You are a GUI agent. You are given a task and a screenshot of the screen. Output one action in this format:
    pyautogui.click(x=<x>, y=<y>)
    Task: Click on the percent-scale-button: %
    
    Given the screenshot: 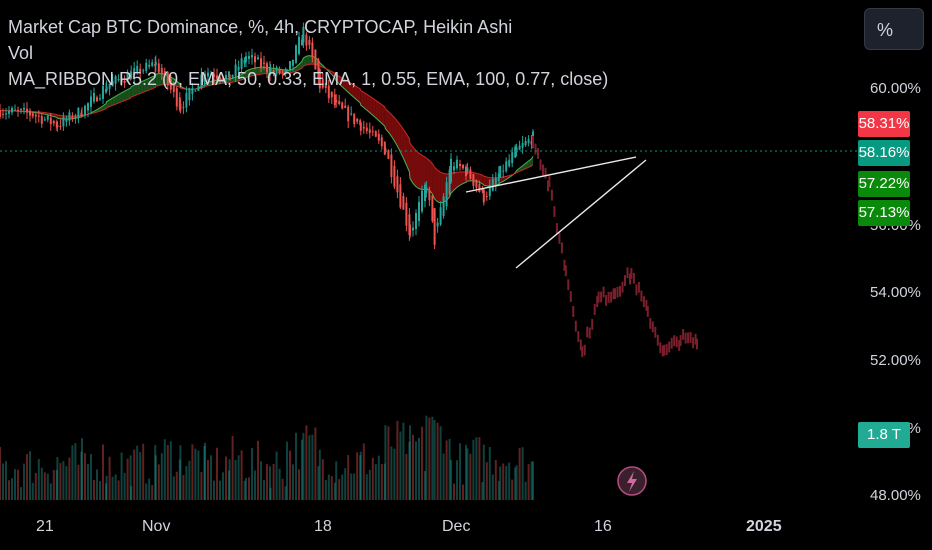 What is the action you would take?
    pyautogui.click(x=894, y=29)
    